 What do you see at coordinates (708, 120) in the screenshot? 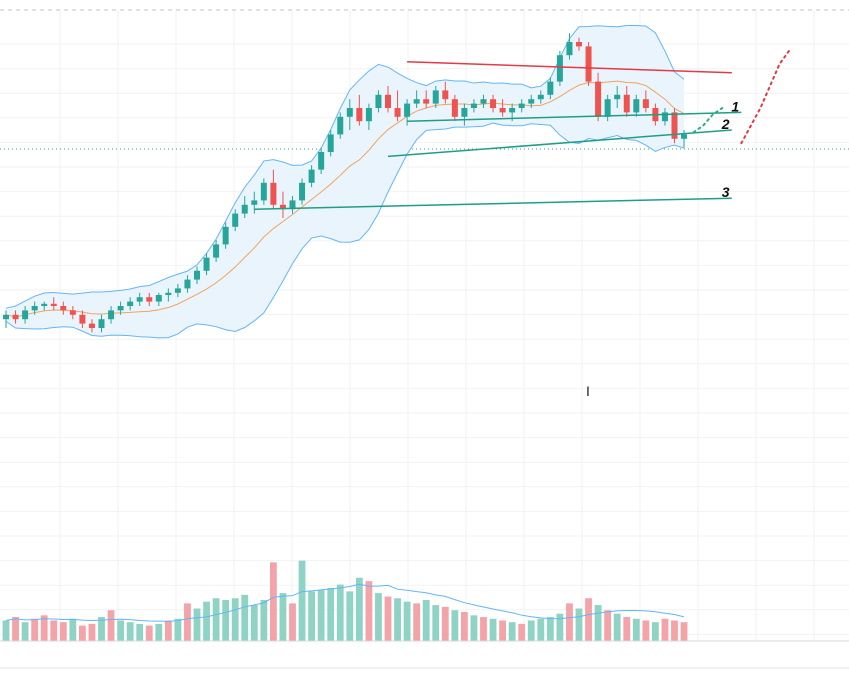
I see `projection-up` at bounding box center [708, 120].